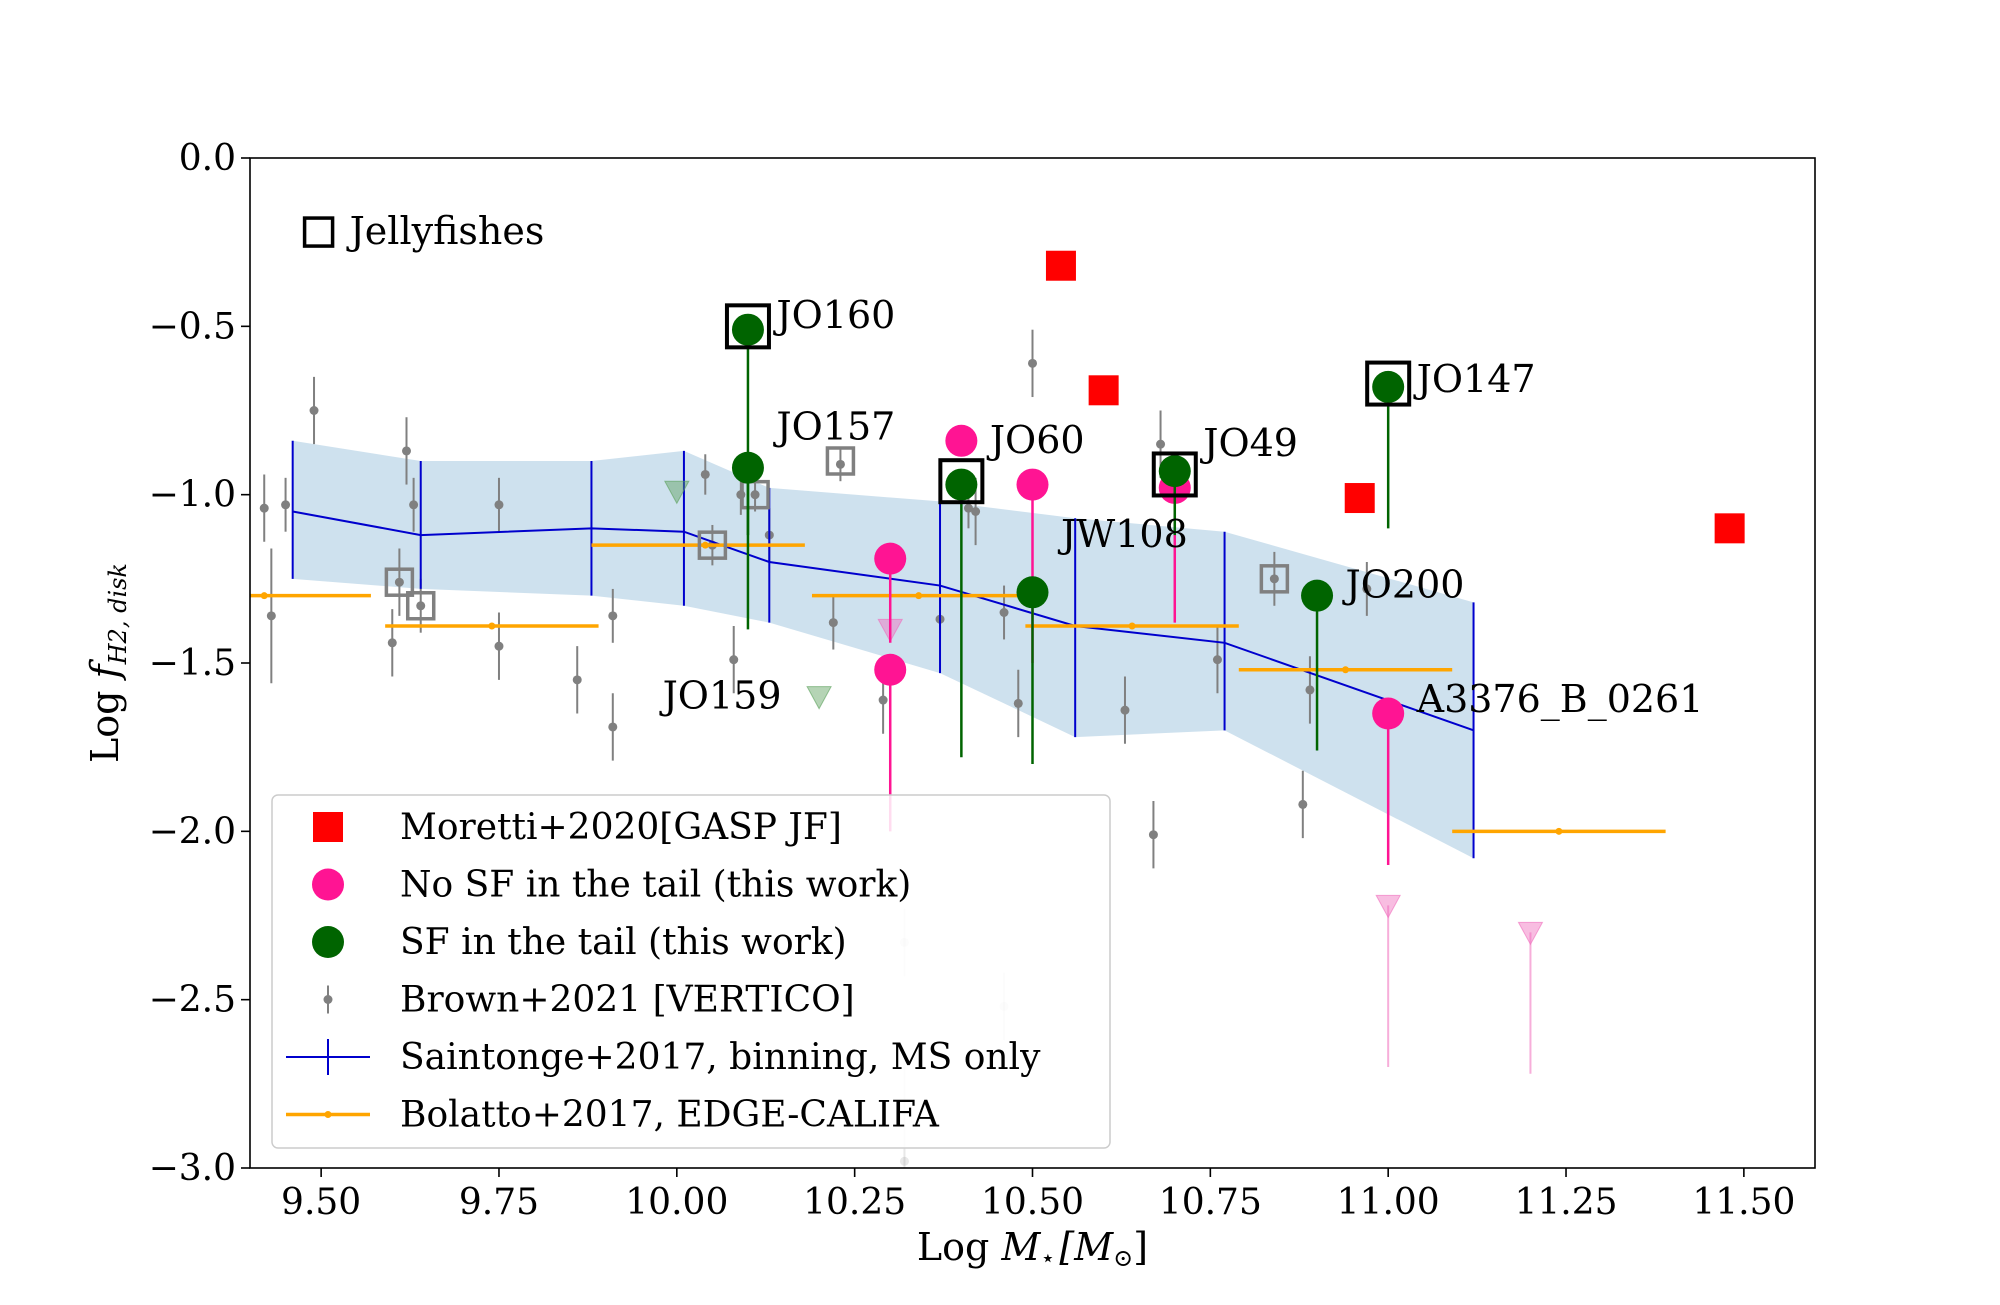  I want to click on legend-entry-sf: SF in the tail (this work), so click(579, 942).